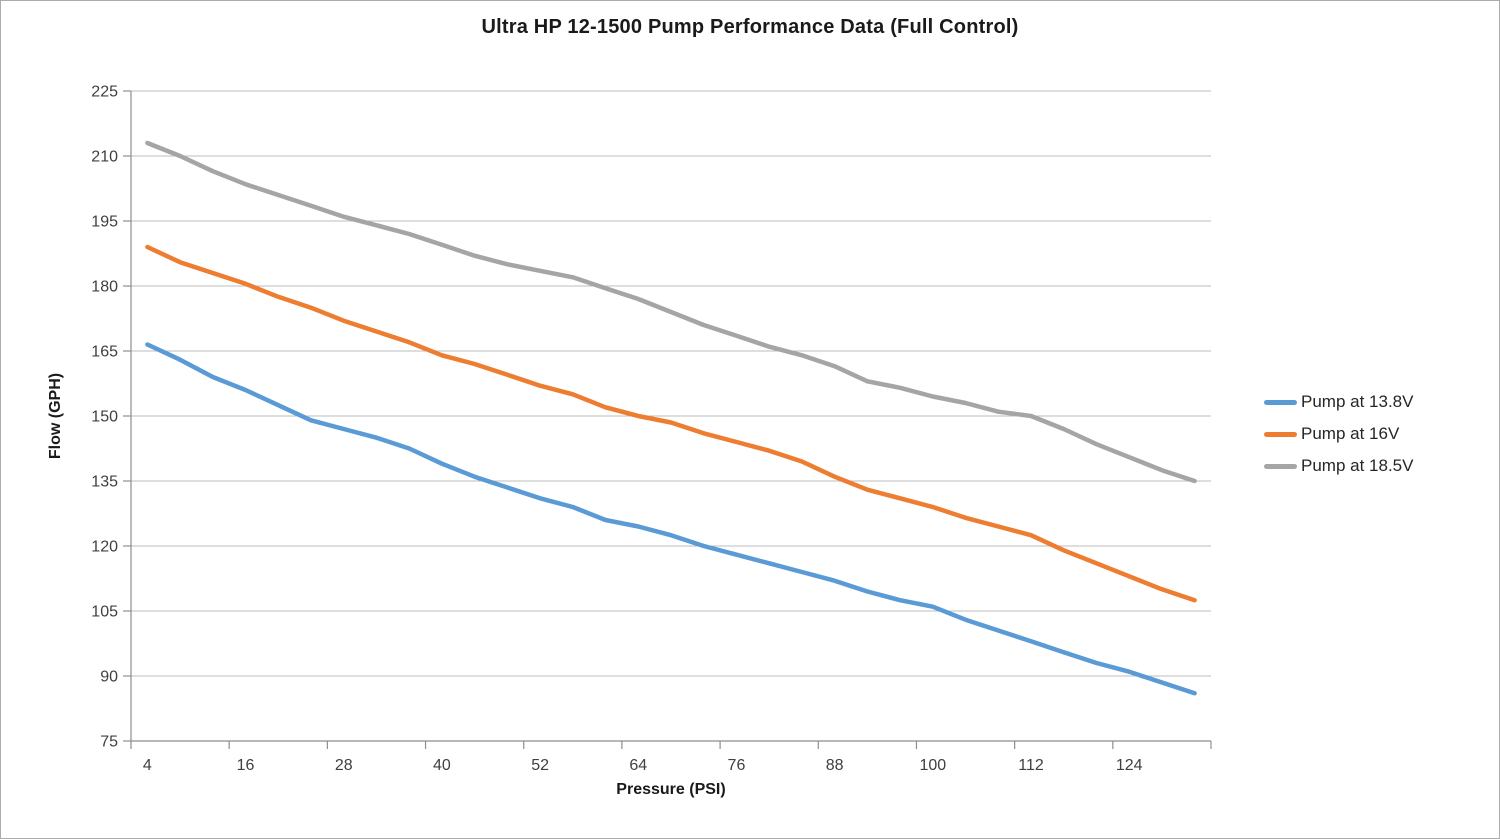  Describe the element at coordinates (540, 765) in the screenshot. I see `x-tick-label: 52` at that location.